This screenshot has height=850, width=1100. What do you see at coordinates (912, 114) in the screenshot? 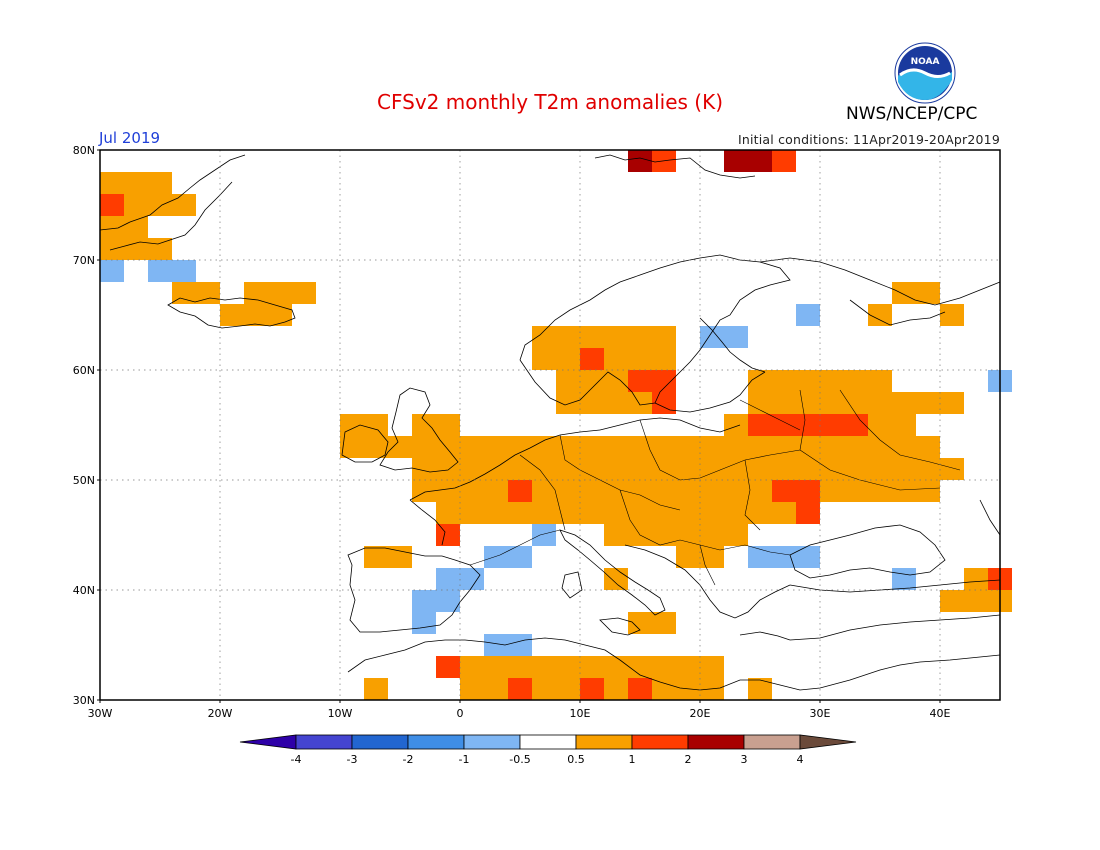
I see `agency-label: NWS/NCEP/CPC` at bounding box center [912, 114].